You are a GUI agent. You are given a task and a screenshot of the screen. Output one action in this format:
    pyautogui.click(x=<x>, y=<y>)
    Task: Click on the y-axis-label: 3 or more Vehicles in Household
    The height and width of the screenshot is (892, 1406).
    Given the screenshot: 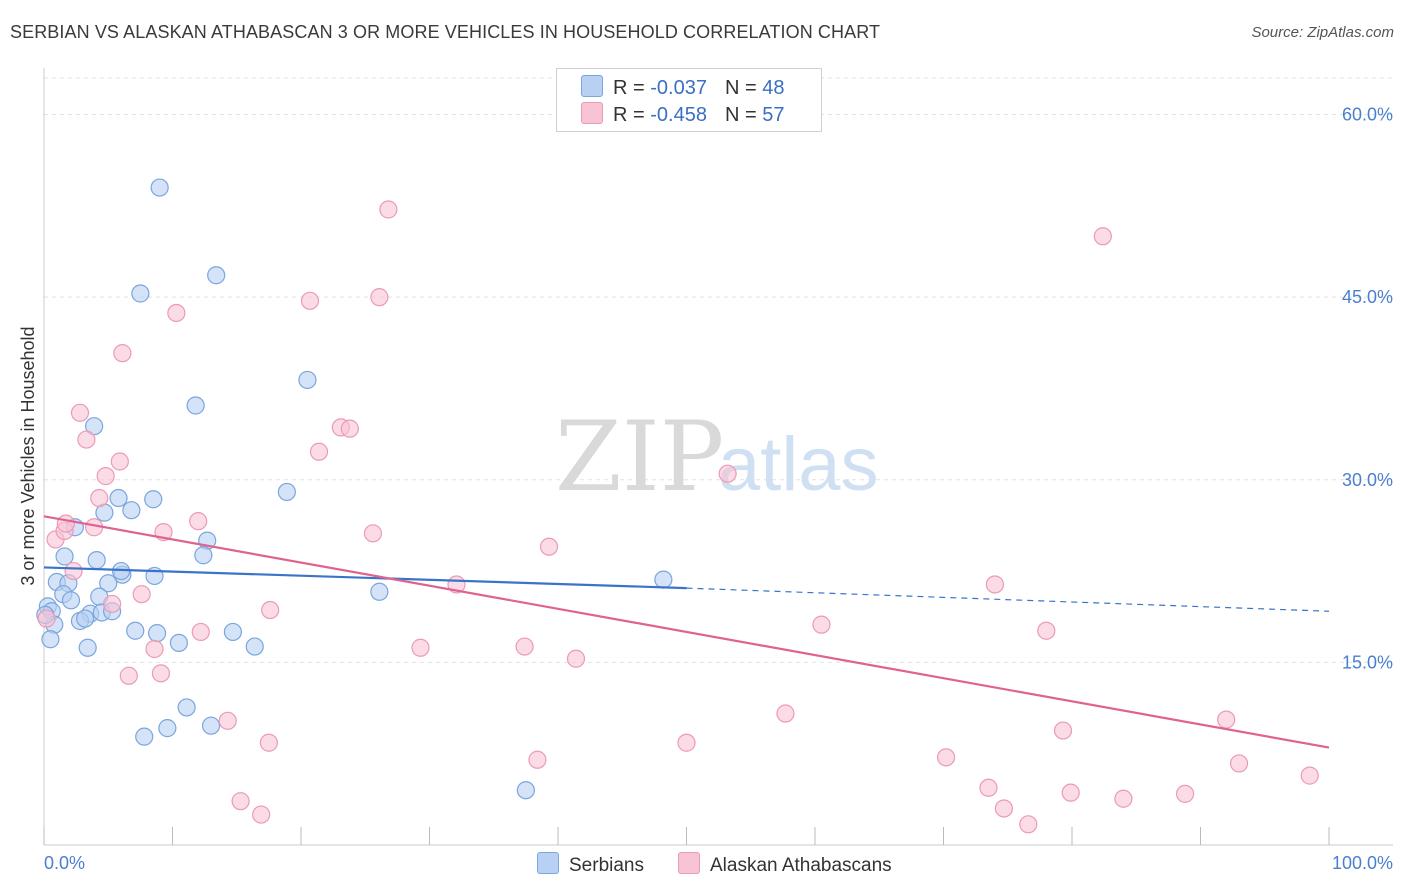 What is the action you would take?
    pyautogui.click(x=28, y=455)
    